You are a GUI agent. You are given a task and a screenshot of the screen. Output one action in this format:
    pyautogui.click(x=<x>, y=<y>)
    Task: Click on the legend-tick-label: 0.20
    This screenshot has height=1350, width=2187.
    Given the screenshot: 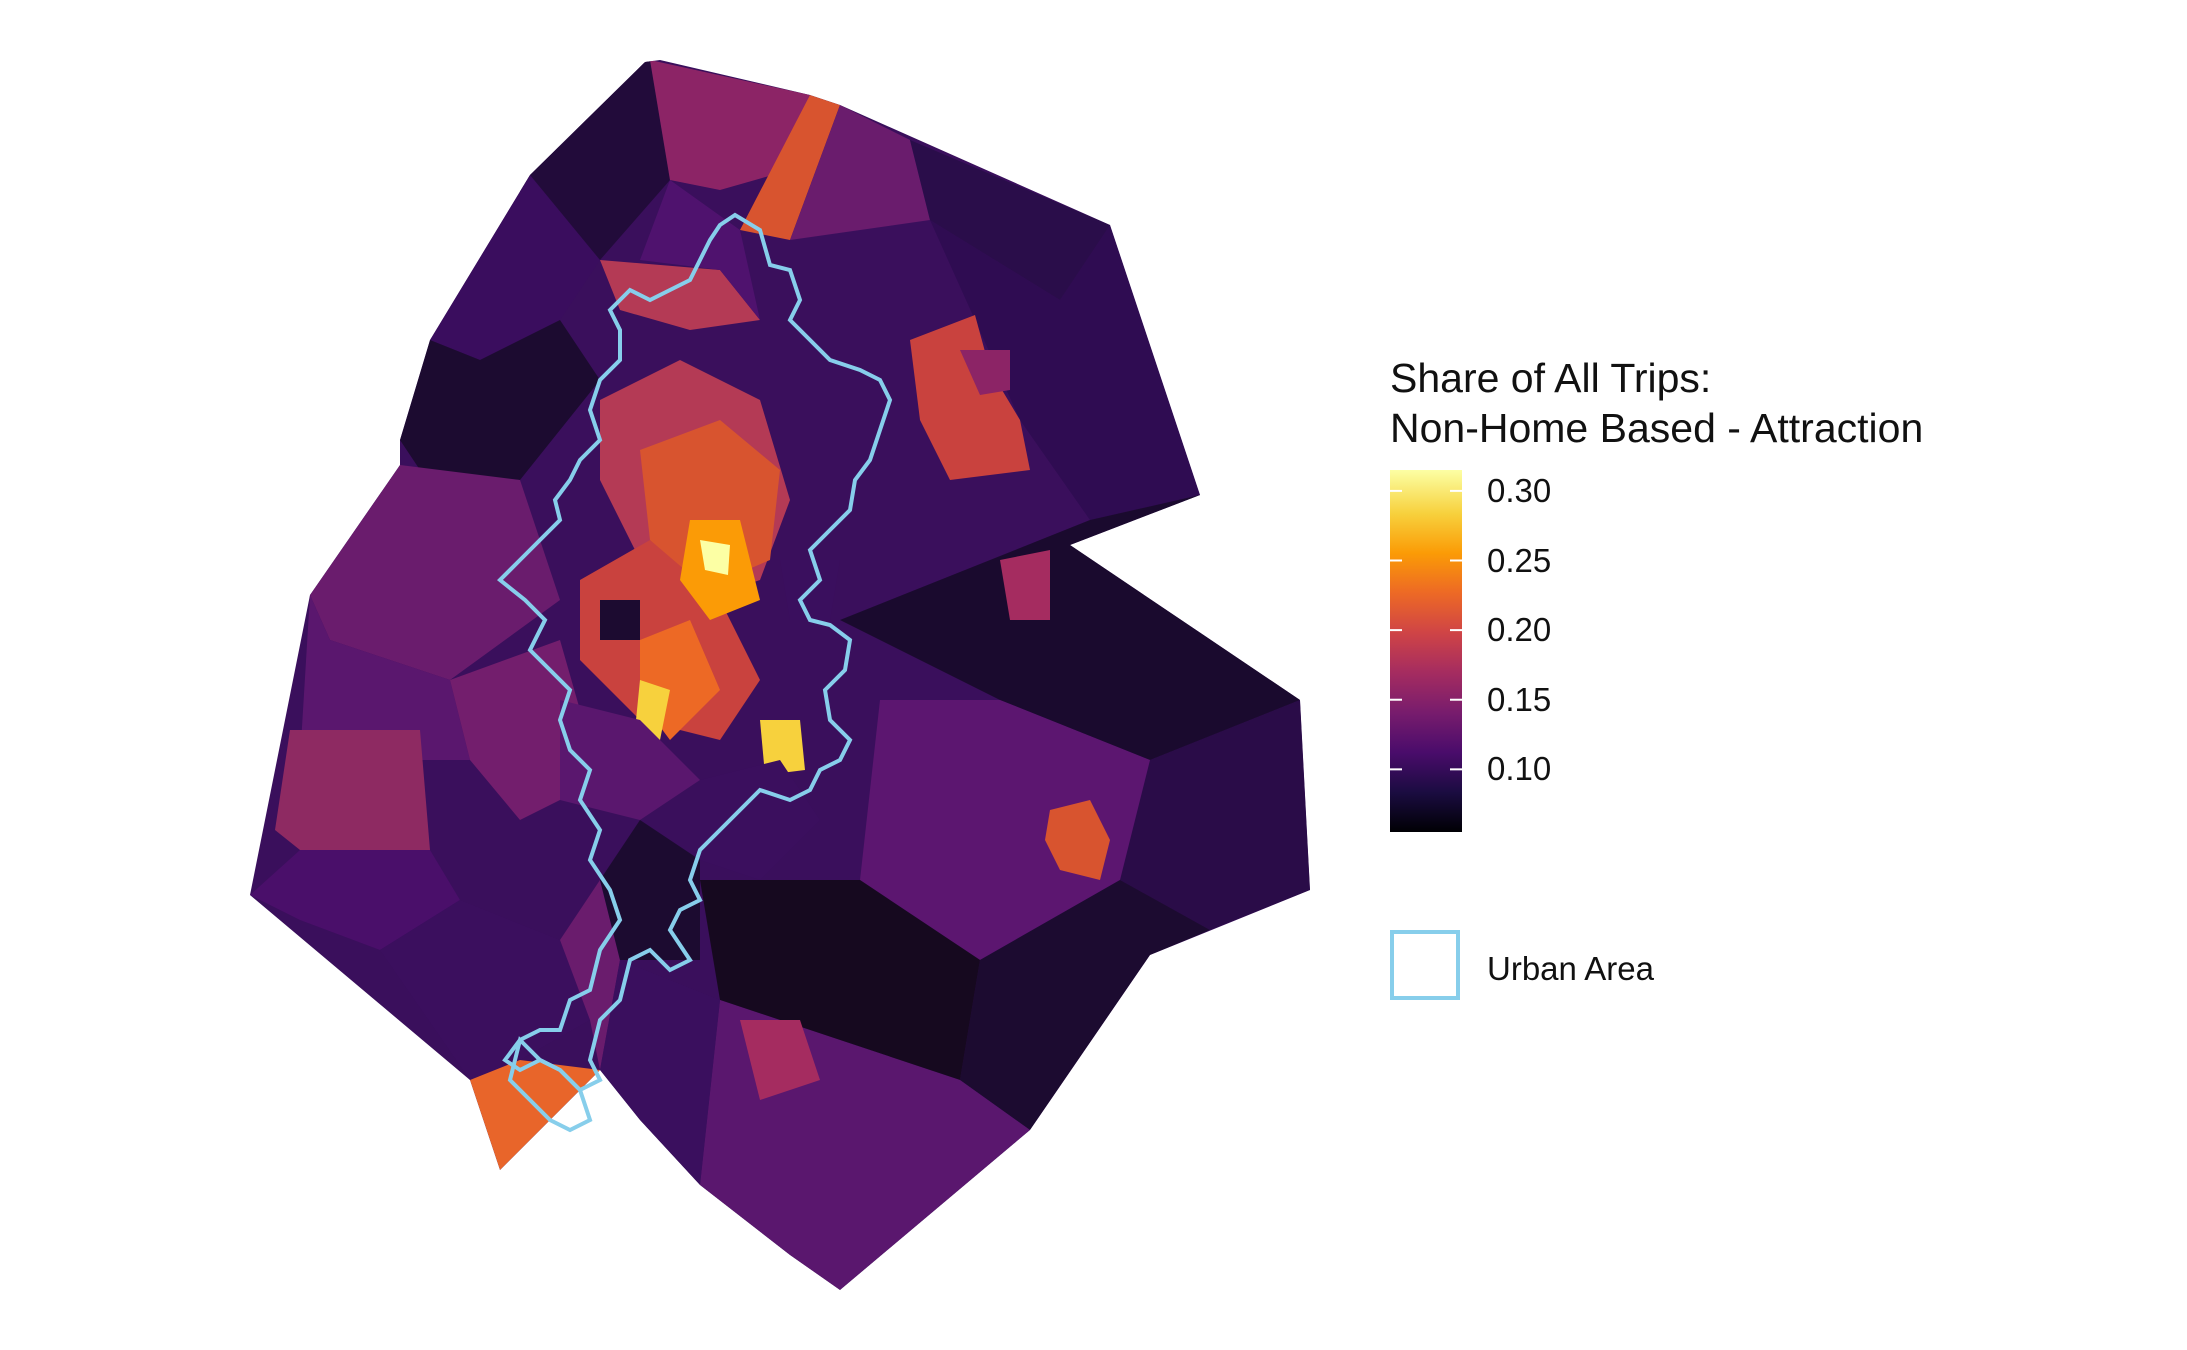 What is the action you would take?
    pyautogui.click(x=1519, y=630)
    